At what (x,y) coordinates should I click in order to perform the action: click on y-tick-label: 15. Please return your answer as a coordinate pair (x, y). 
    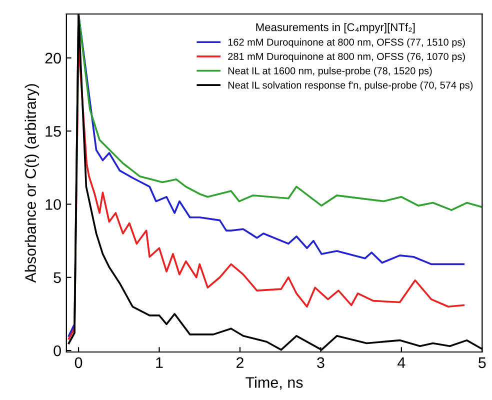
    Looking at the image, I should click on (53, 131).